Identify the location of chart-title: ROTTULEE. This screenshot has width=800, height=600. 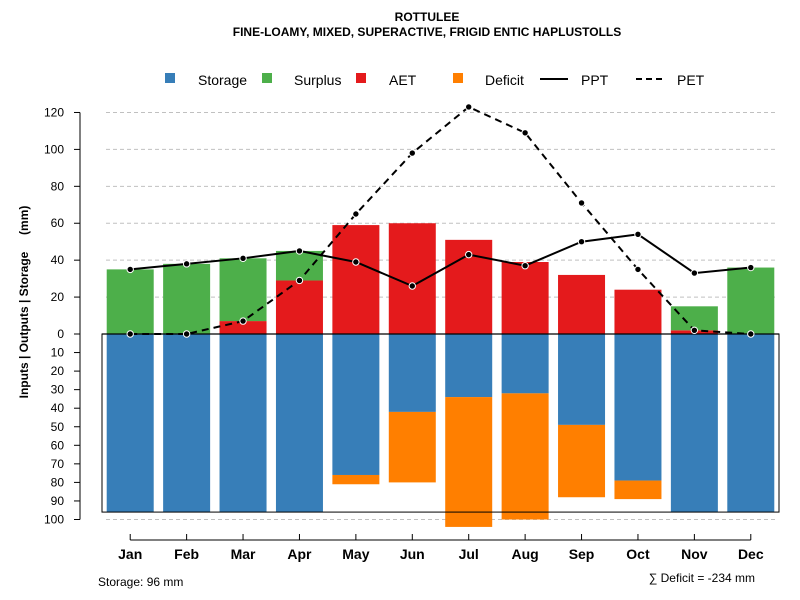
(427, 17).